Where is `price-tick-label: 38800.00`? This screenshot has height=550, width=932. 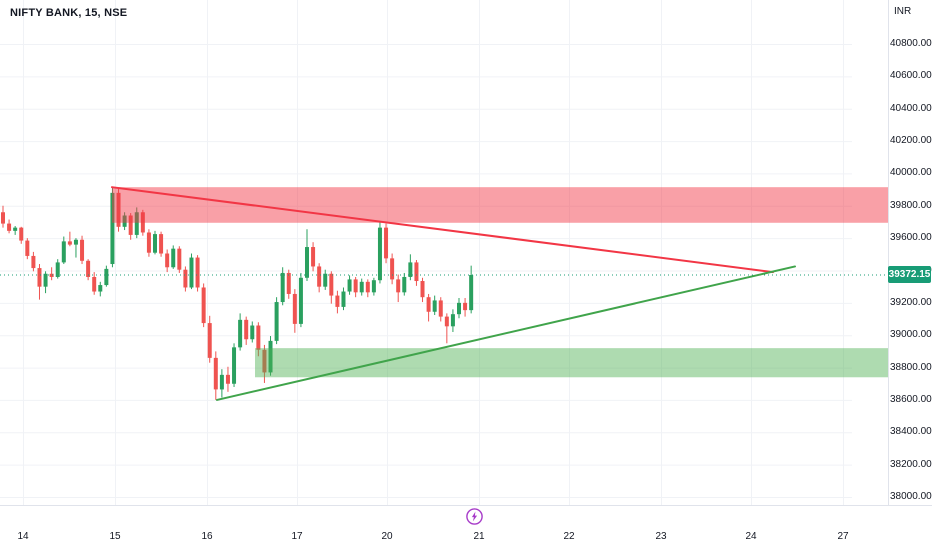
price-tick-label: 38800.00 is located at coordinates (911, 367).